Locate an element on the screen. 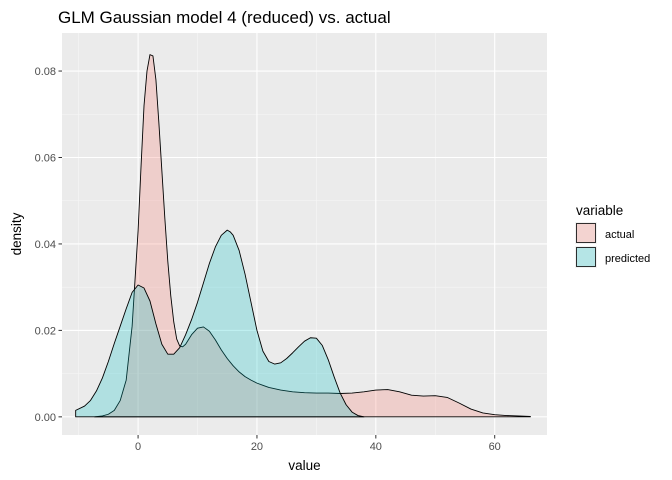 The height and width of the screenshot is (480, 672). y-axis-title: density is located at coordinates (16, 233).